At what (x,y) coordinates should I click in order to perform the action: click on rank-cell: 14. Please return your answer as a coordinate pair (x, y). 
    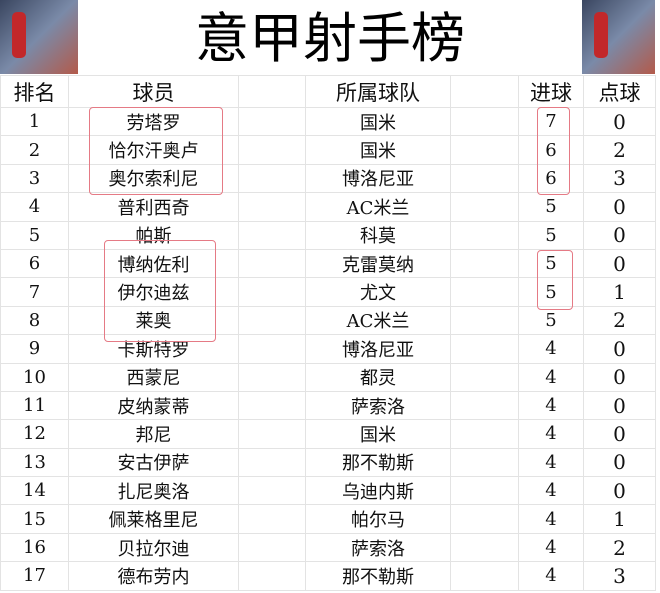
    Looking at the image, I should click on (34, 491).